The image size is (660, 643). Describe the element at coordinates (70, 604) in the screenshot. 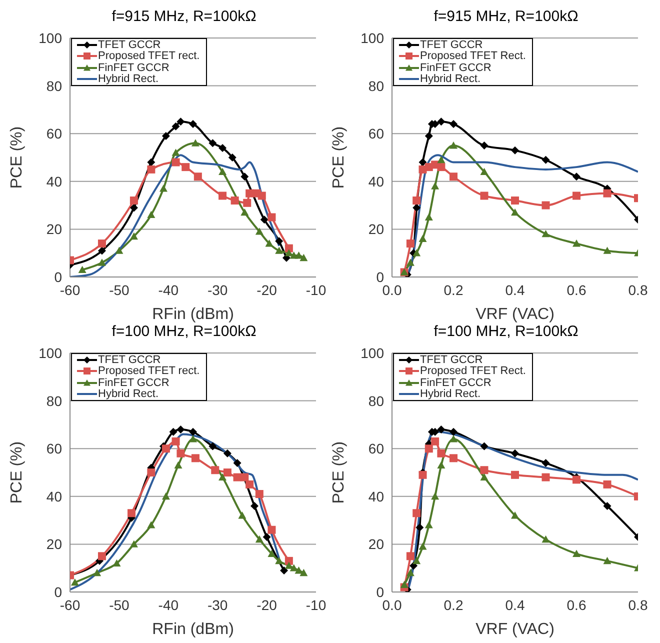

I see `x-tick-label: -60` at that location.